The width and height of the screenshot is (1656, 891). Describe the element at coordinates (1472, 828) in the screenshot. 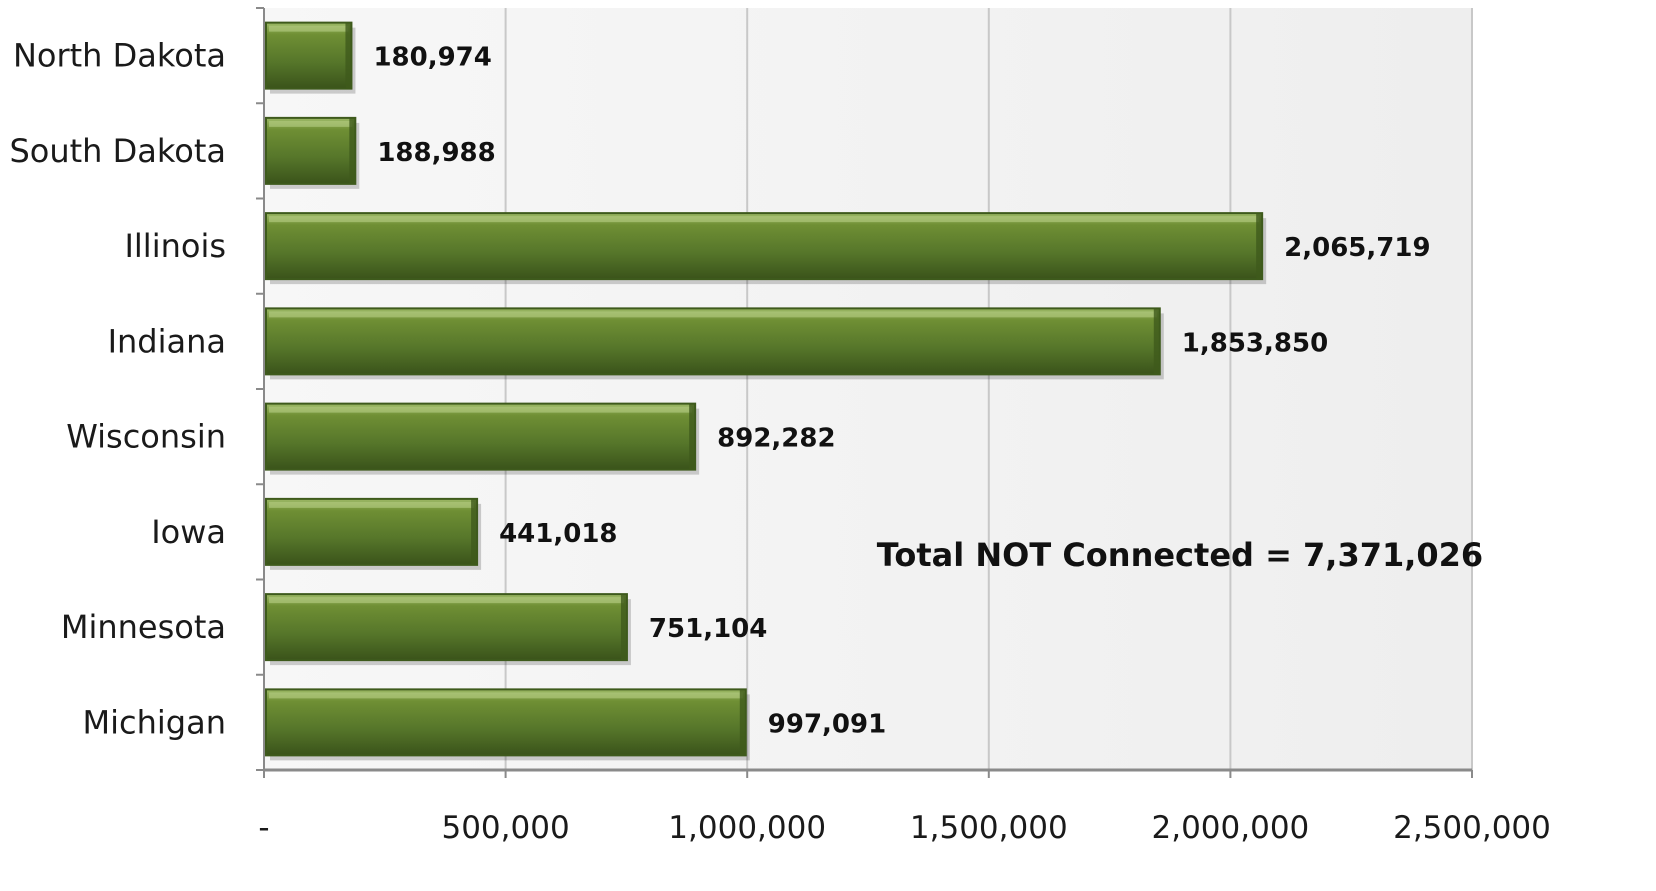

I see `x-tick-label: 2,500,000` at that location.